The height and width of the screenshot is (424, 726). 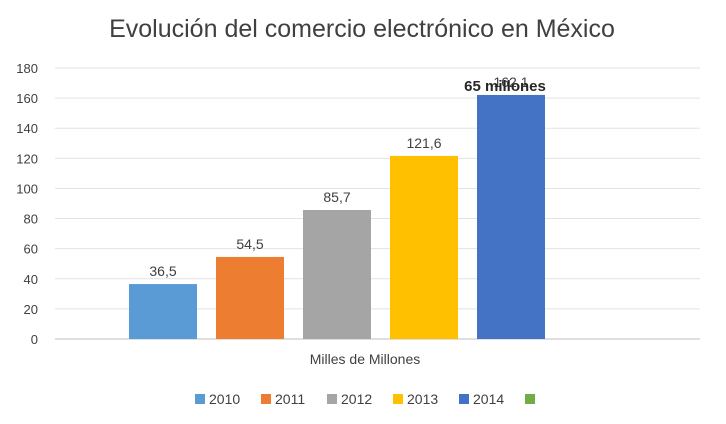 I want to click on legend-label-2011: 2011, so click(x=290, y=399).